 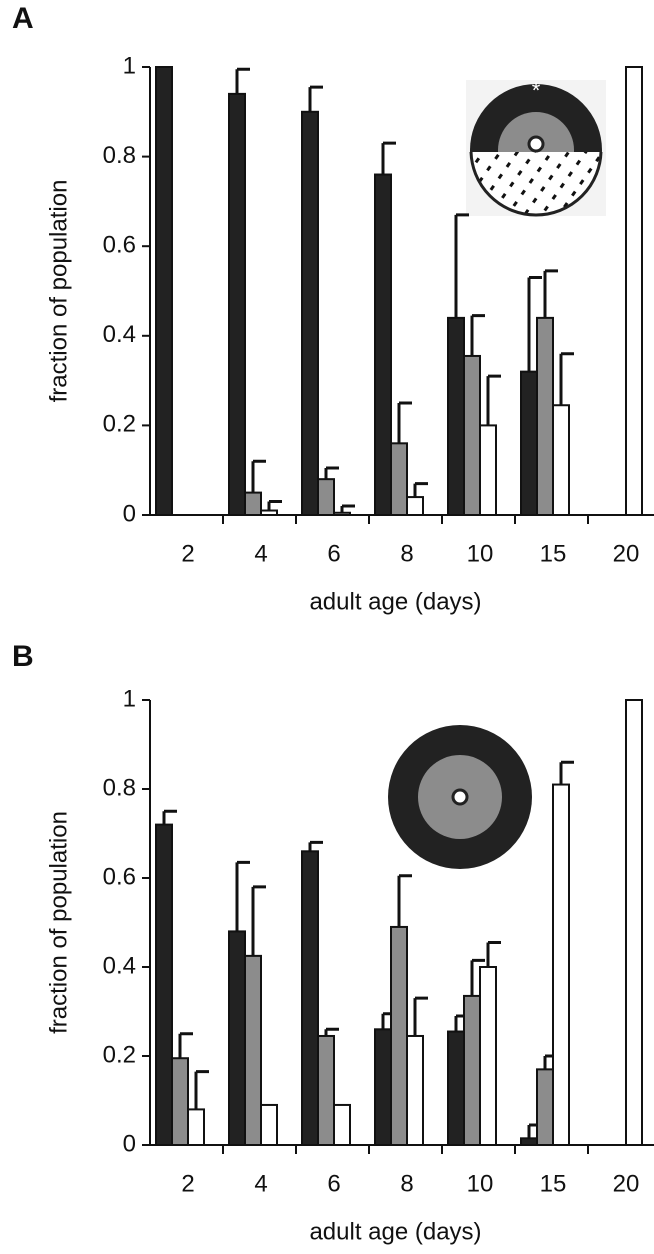 What do you see at coordinates (536, 90) in the screenshot?
I see `inset-mark: *` at bounding box center [536, 90].